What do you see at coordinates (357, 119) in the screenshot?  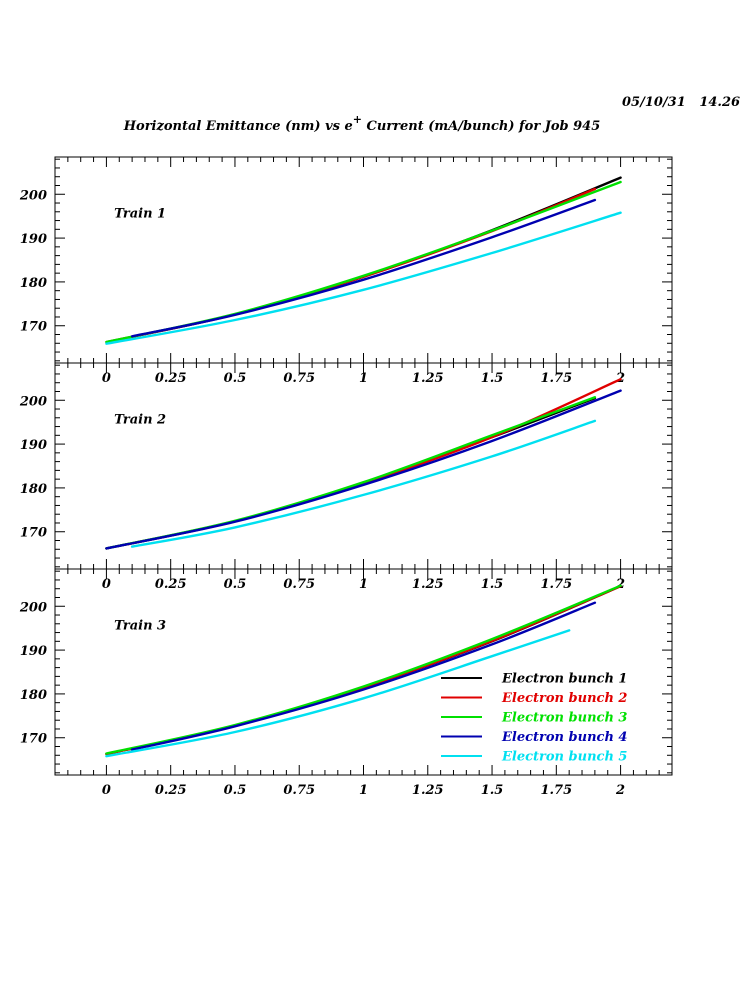 I see `chart-title-superscript: +` at bounding box center [357, 119].